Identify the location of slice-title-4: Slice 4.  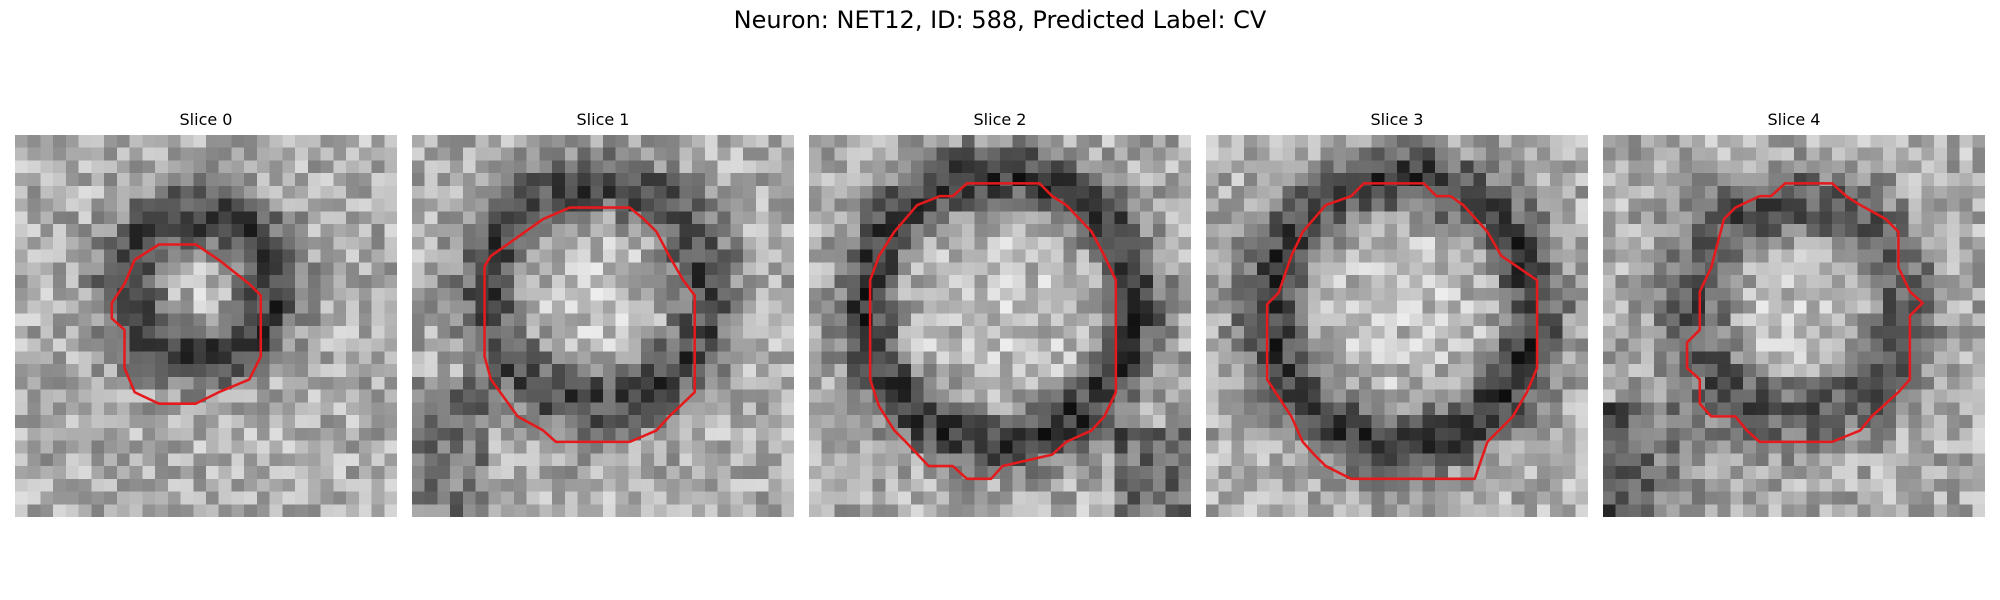
(1794, 119).